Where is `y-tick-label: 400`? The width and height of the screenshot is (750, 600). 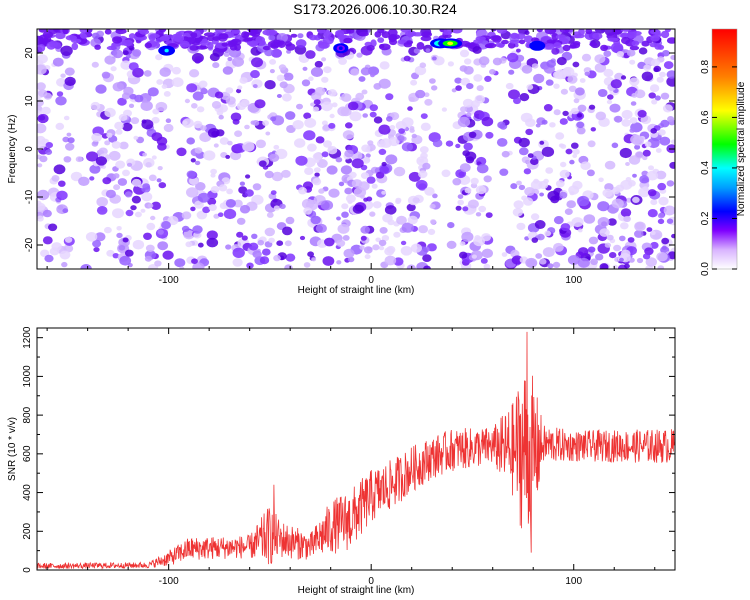
y-tick-label: 400 is located at coordinates (27, 492).